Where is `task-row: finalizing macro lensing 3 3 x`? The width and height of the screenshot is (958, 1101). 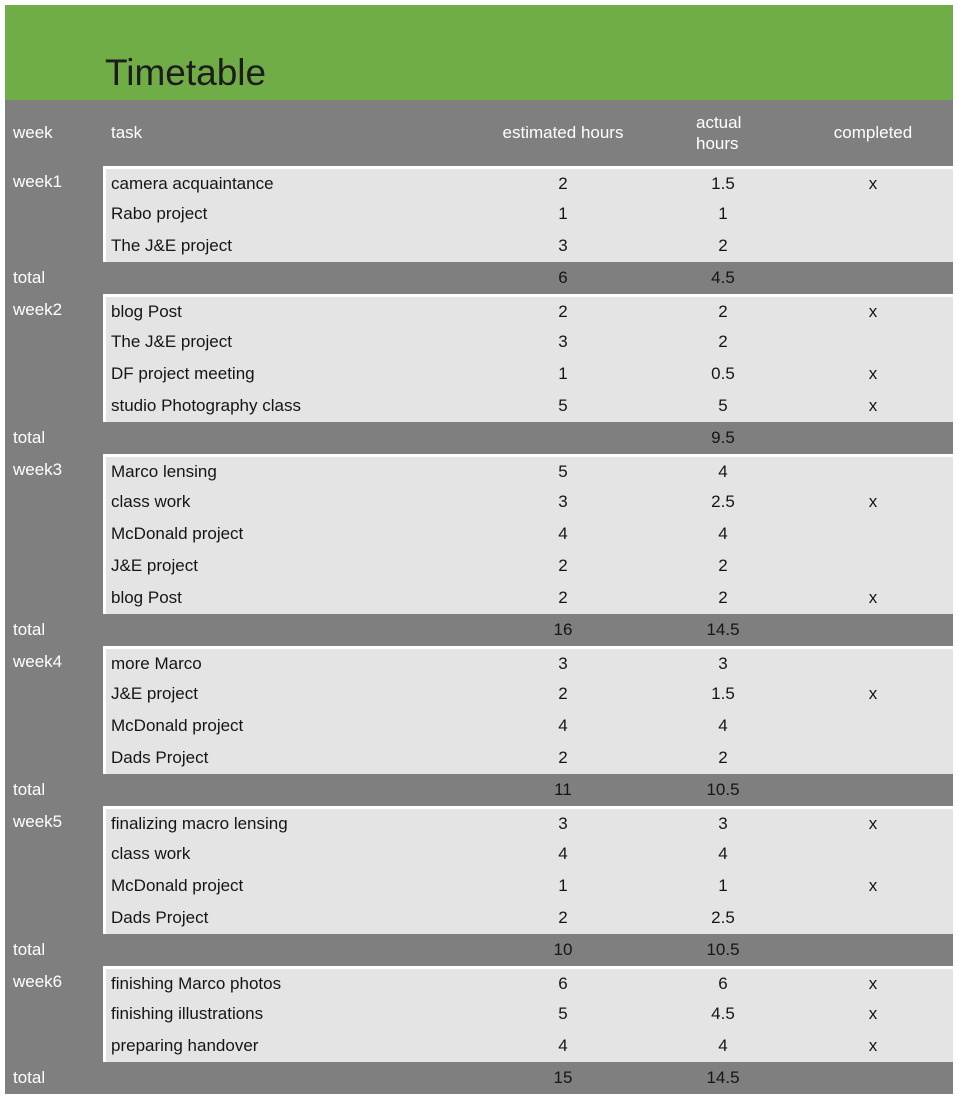 task-row: finalizing macro lensing 3 3 x is located at coordinates (529, 823).